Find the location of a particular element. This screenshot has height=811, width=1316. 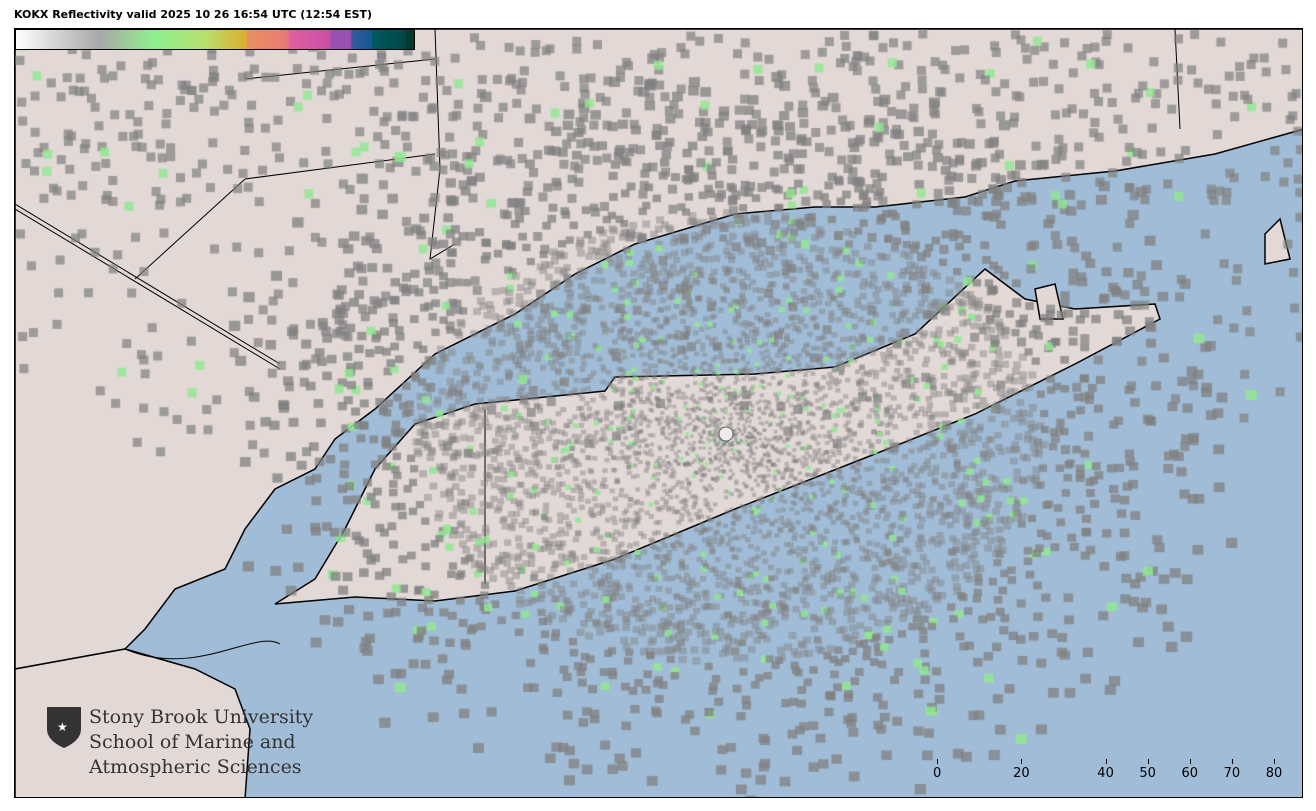

colorbar-tick-label: 40 is located at coordinates (1105, 773).